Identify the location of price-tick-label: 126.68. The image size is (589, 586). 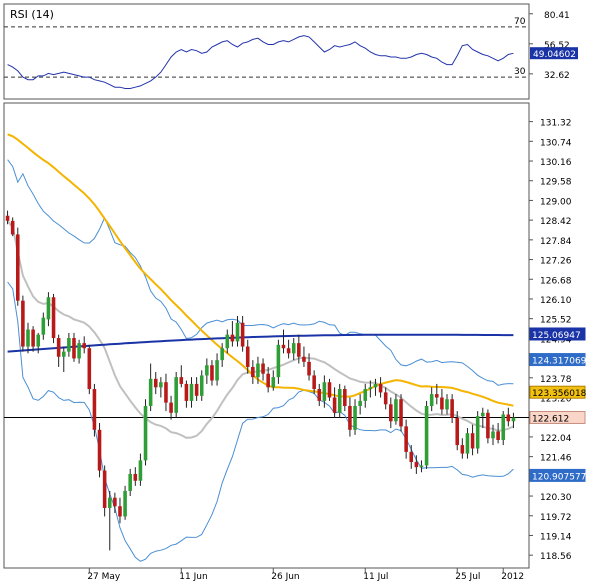
(556, 281).